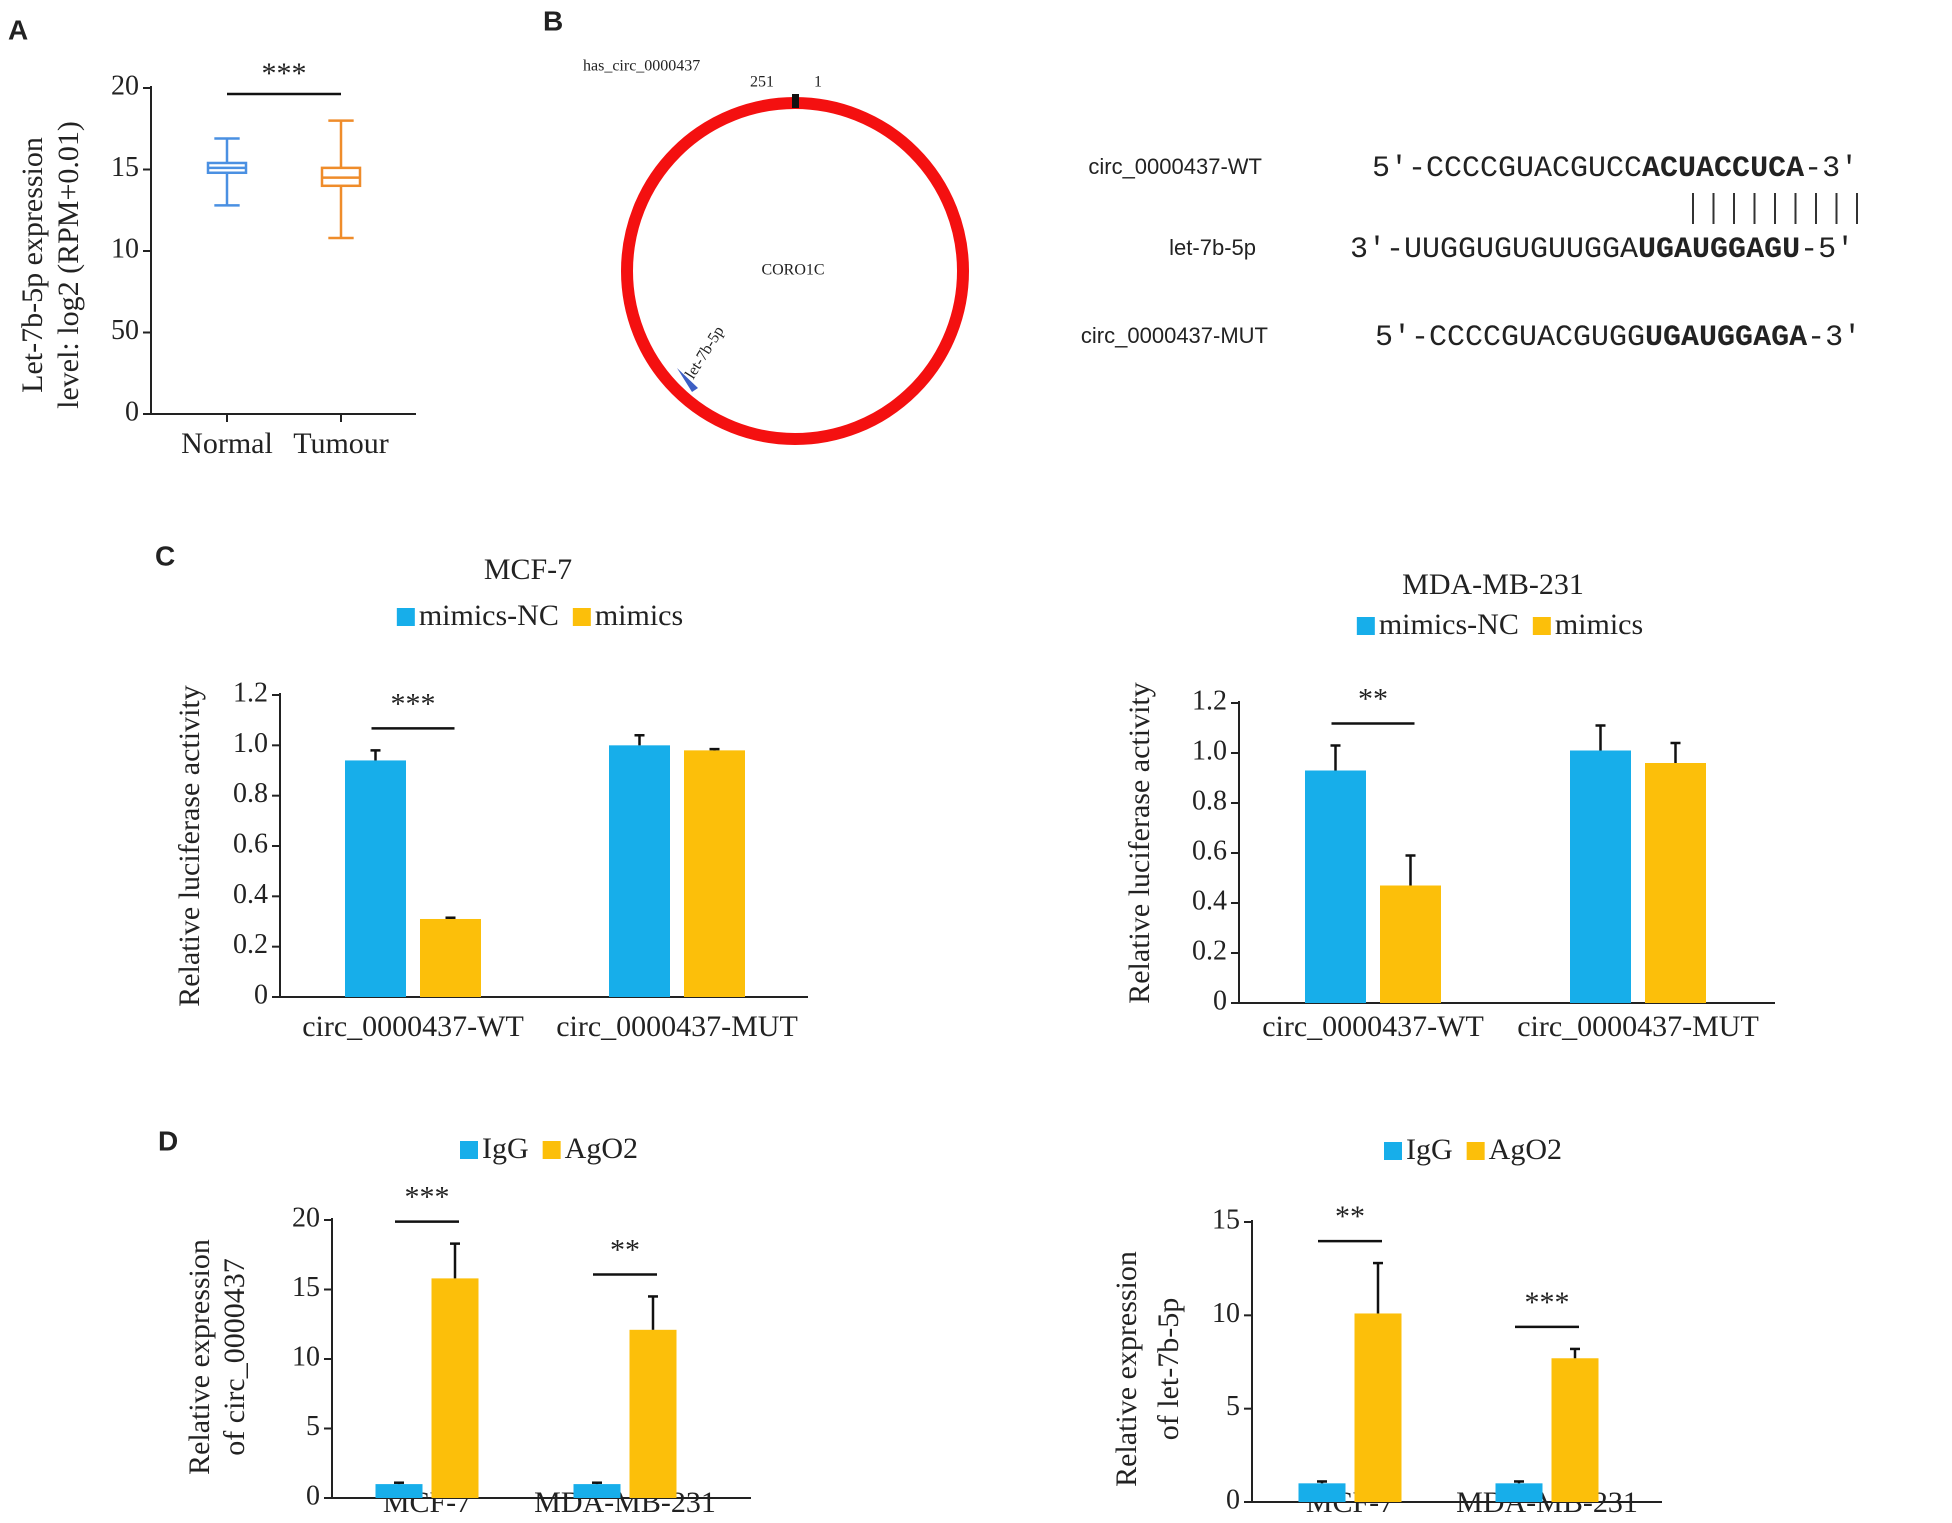  Describe the element at coordinates (528, 569) in the screenshot. I see `chart-title: MCF-7` at that location.